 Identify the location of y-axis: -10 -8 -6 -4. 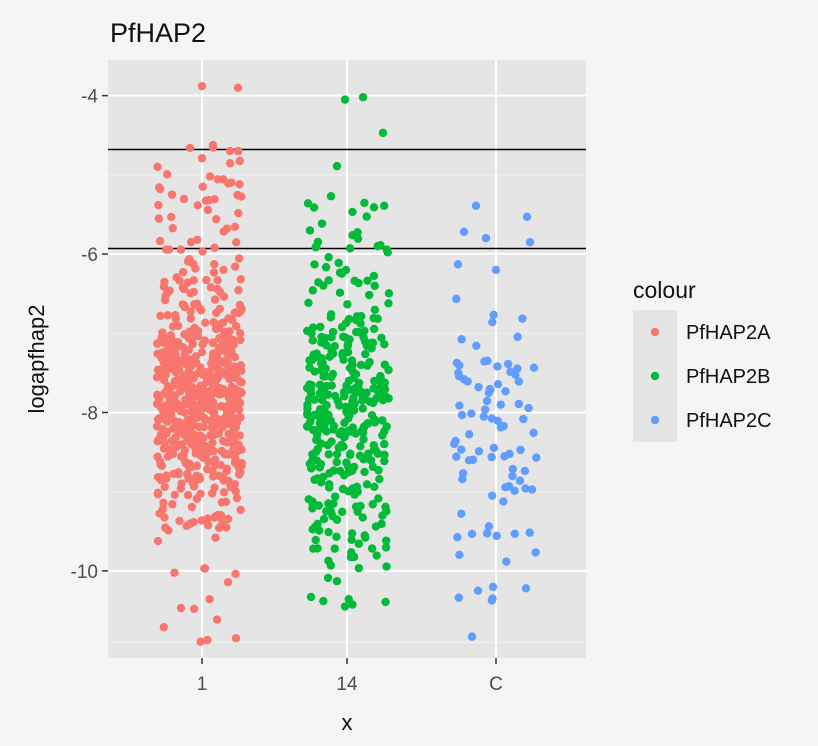
(89, 335).